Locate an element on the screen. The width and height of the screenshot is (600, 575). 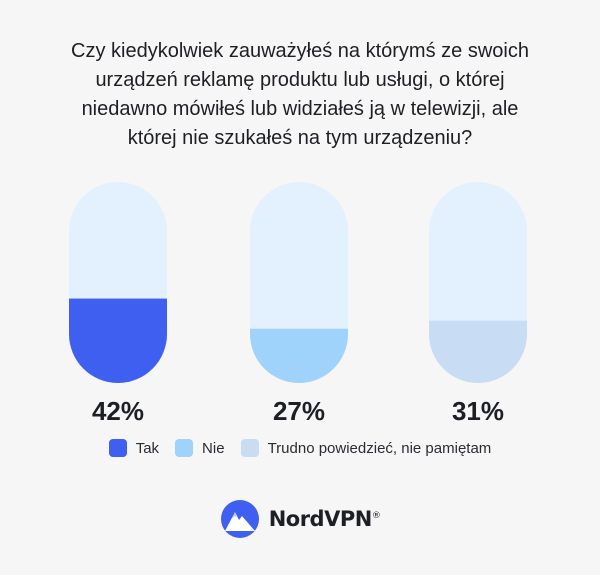
nordvpn-logo: NordVPN® is located at coordinates (300, 519).